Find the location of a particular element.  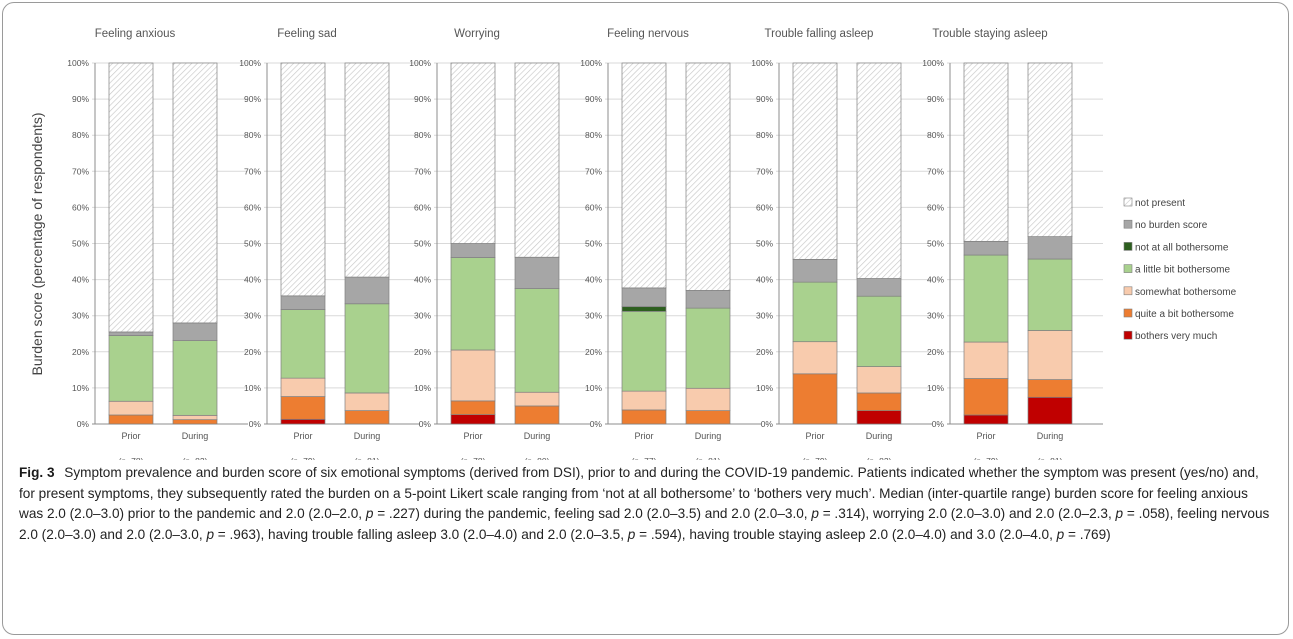

y-axis-label: Burden score (percentage of respondents) is located at coordinates (37, 243).